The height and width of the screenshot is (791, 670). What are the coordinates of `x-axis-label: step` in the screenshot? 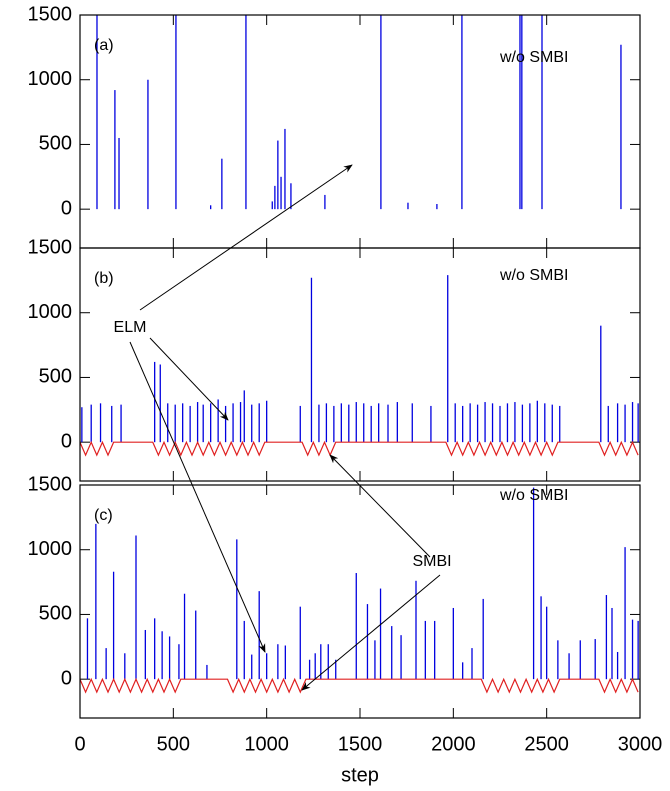 It's located at (360, 775).